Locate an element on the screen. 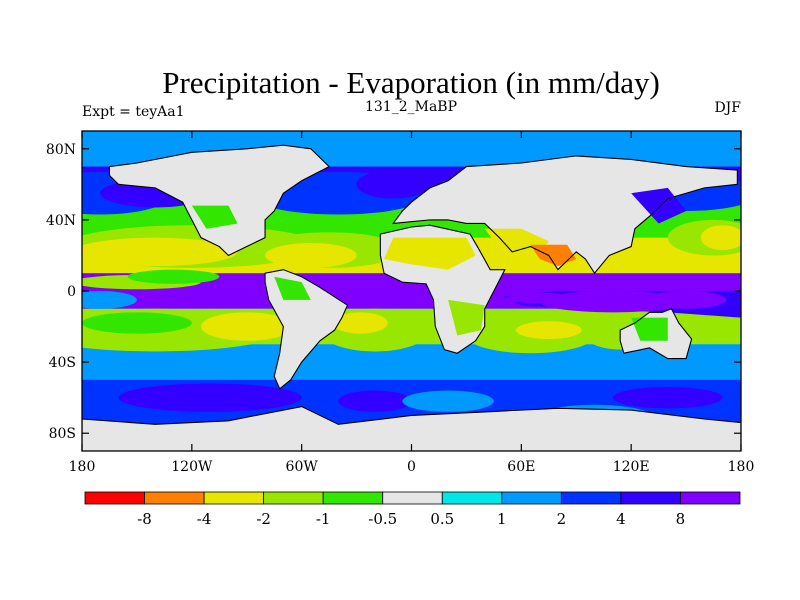  x-tick-label: 120W is located at coordinates (192, 467).